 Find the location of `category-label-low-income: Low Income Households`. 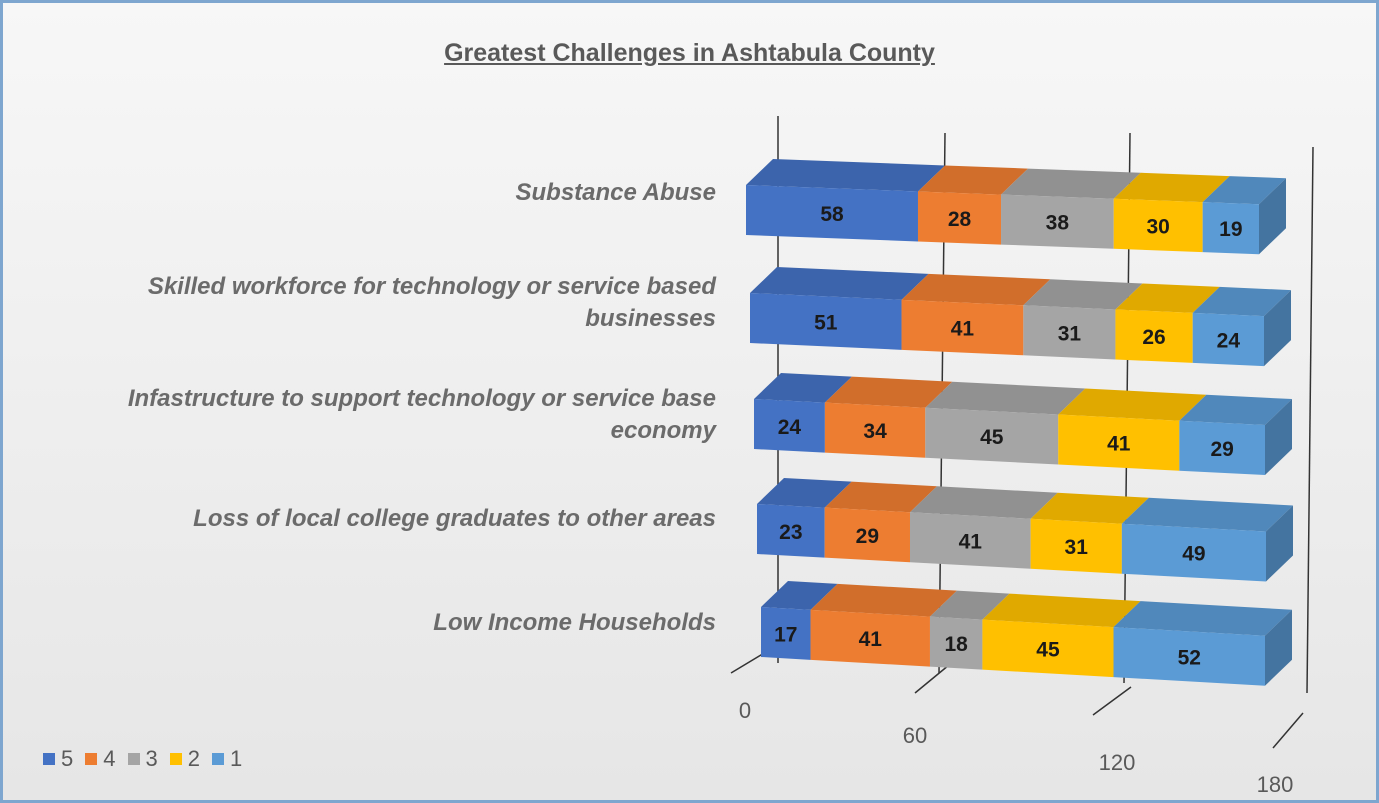

category-label-low-income: Low Income Households is located at coordinates (574, 622).